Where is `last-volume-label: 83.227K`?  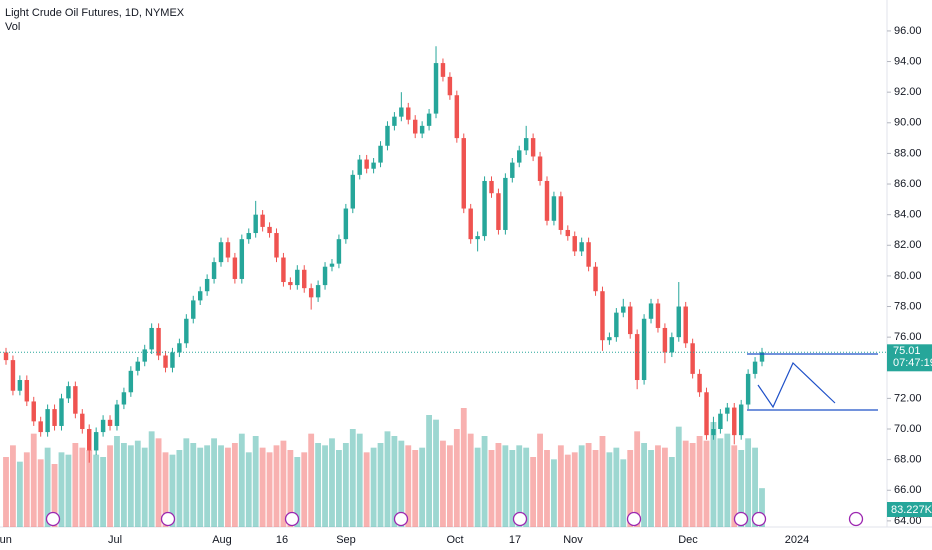 last-volume-label: 83.227K is located at coordinates (911, 510).